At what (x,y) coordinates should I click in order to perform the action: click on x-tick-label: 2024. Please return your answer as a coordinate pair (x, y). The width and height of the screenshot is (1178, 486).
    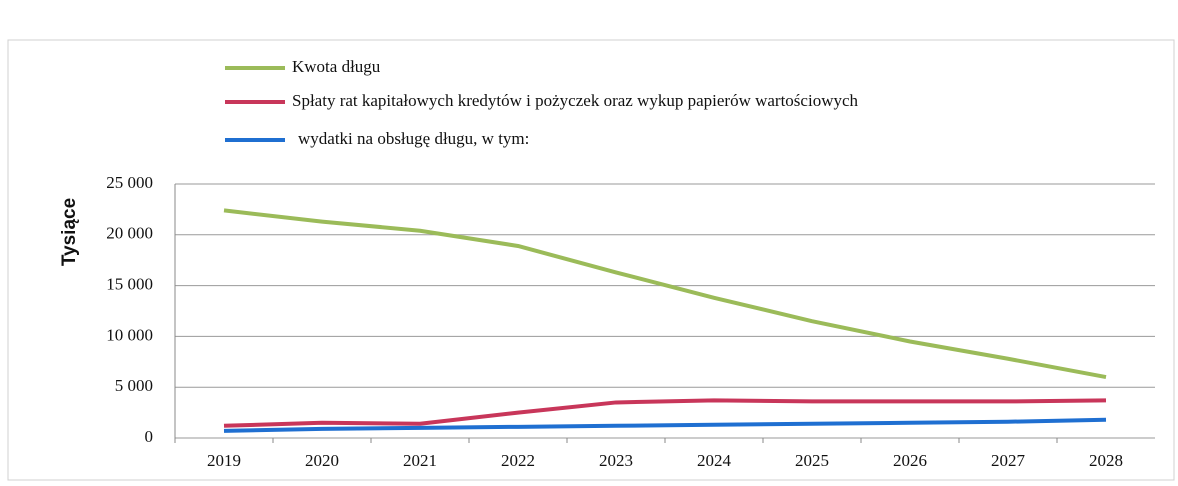
    Looking at the image, I should click on (714, 460).